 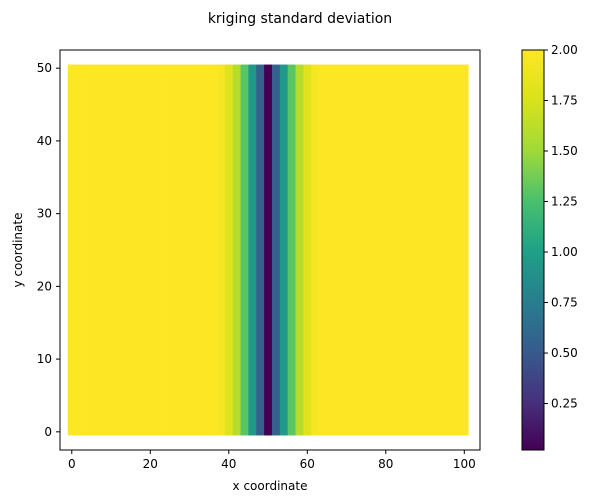 What do you see at coordinates (564, 404) in the screenshot?
I see `colorbar-tick-label: 0.25` at bounding box center [564, 404].